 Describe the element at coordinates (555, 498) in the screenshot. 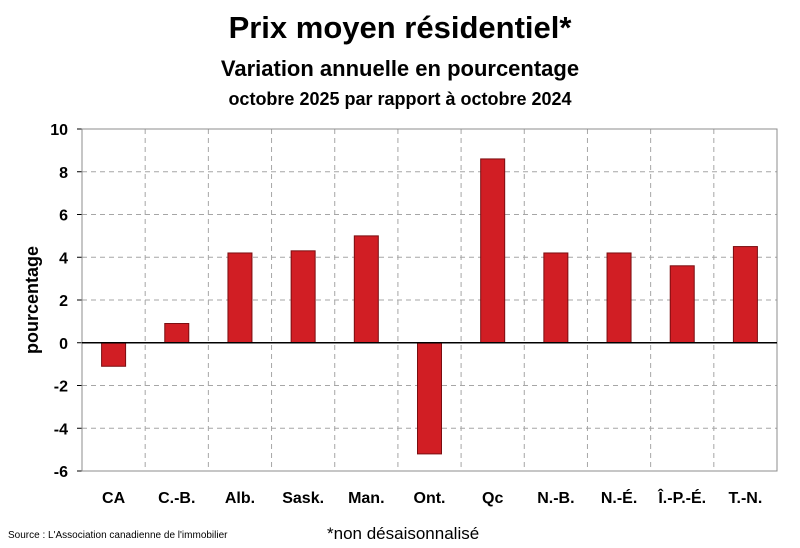

I see `x-tick-label: N.-B.` at that location.